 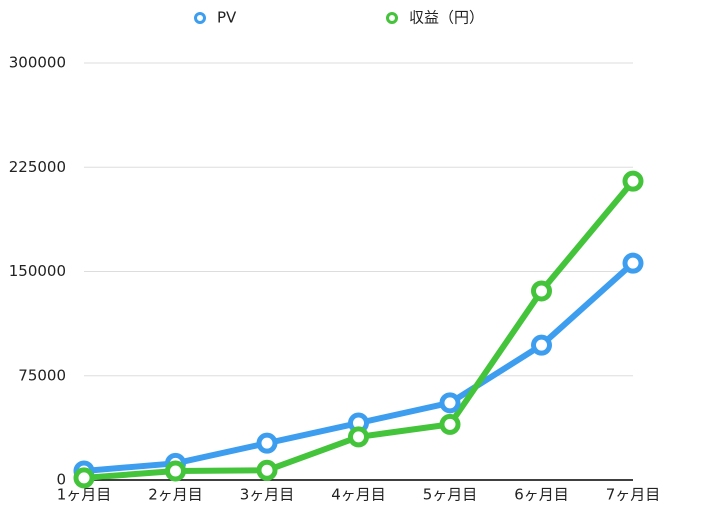 I want to click on y-tick-label: 225000, so click(x=37, y=167).